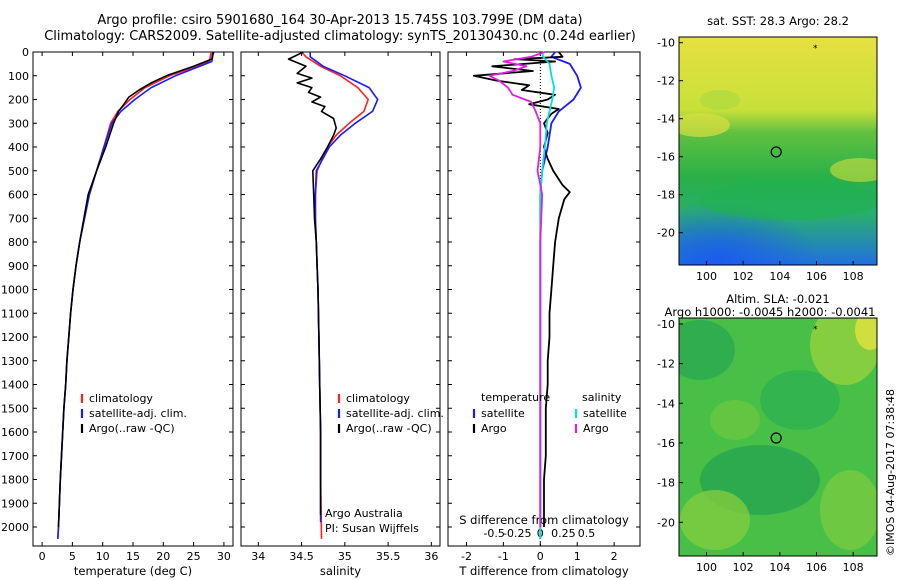 The height and width of the screenshot is (580, 900). I want to click on sst-island-mark: *, so click(815, 49).